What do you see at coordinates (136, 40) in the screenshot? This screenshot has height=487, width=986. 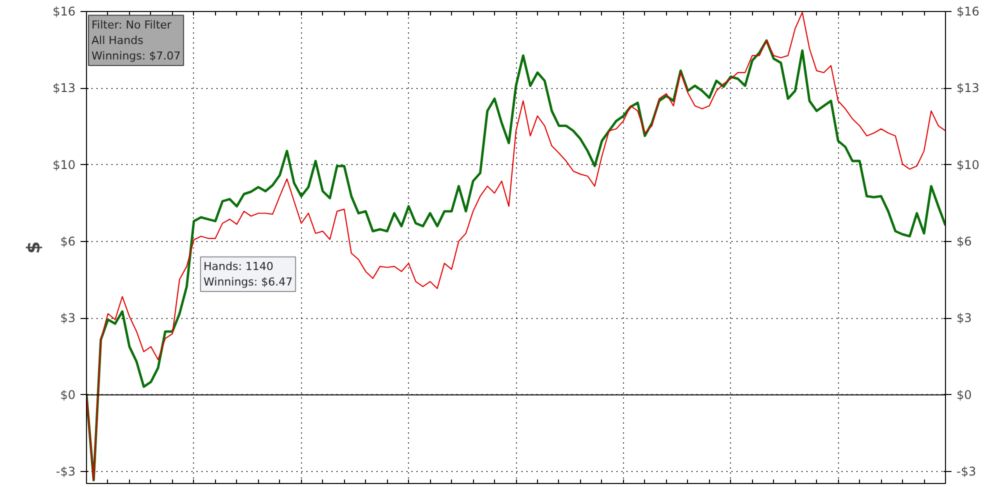 I see `annotation: Filter: No Filter All Hands Winnings: $7.07` at bounding box center [136, 40].